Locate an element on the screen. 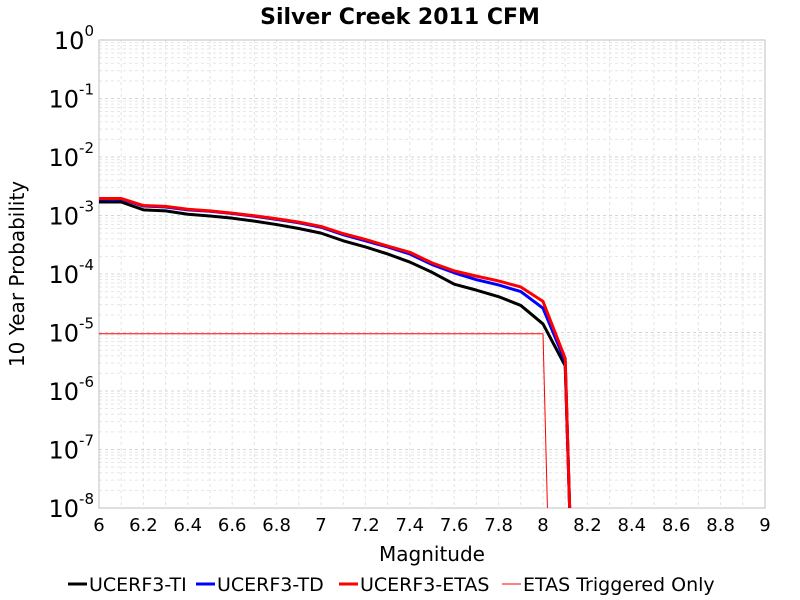 Image resolution: width=800 pixels, height=600 pixels. legend-label-4: ETAS Triggered Only is located at coordinates (619, 585).